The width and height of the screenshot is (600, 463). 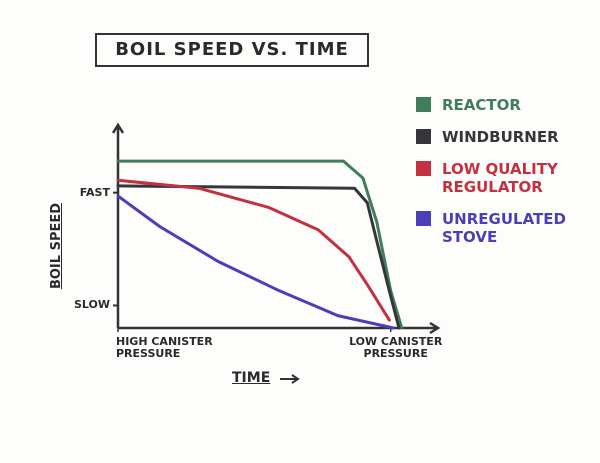 I want to click on x-tick-label: HIGH CANISTER PRESSURE, so click(x=164, y=347).